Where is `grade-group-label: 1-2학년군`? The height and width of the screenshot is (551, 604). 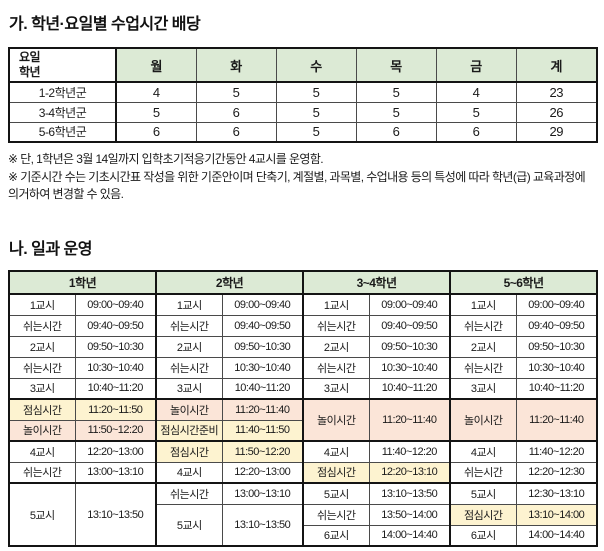 grade-group-label: 1-2학년군 is located at coordinates (62, 92).